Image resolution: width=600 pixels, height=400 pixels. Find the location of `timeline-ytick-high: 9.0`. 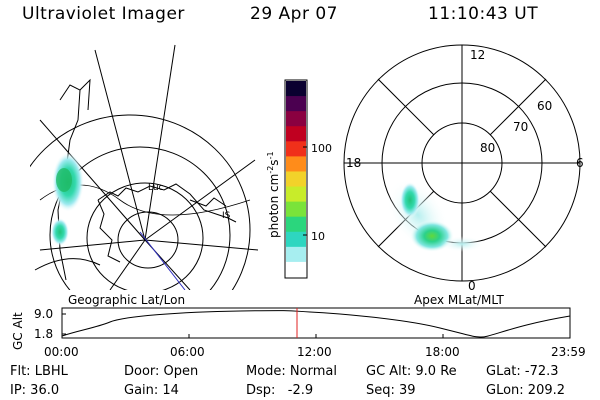

timeline-ytick-high: 9.0 is located at coordinates (43, 314).